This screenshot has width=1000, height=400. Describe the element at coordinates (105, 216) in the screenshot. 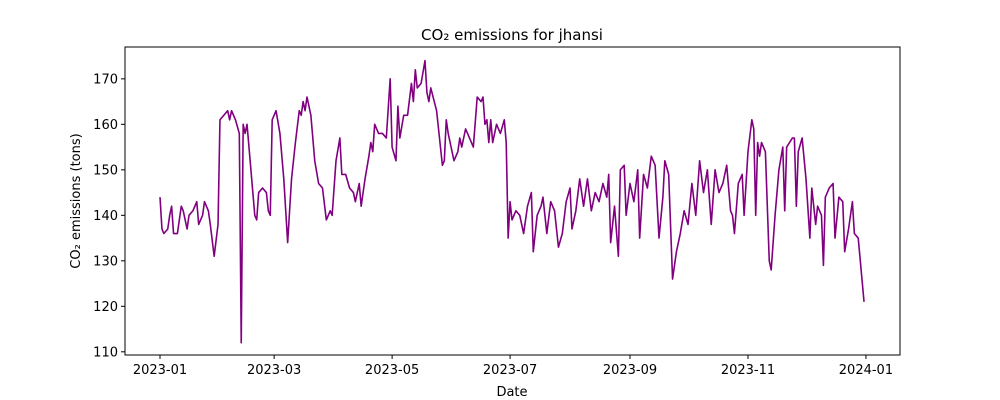

I see `y-tick-label: 140` at that location.